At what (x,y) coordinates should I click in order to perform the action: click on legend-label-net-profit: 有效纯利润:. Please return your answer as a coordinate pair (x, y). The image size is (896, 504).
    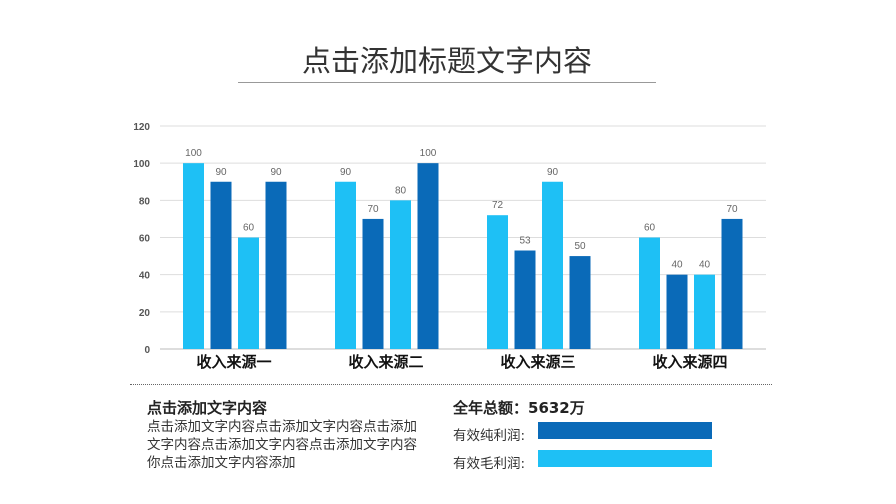
    Looking at the image, I should click on (489, 436).